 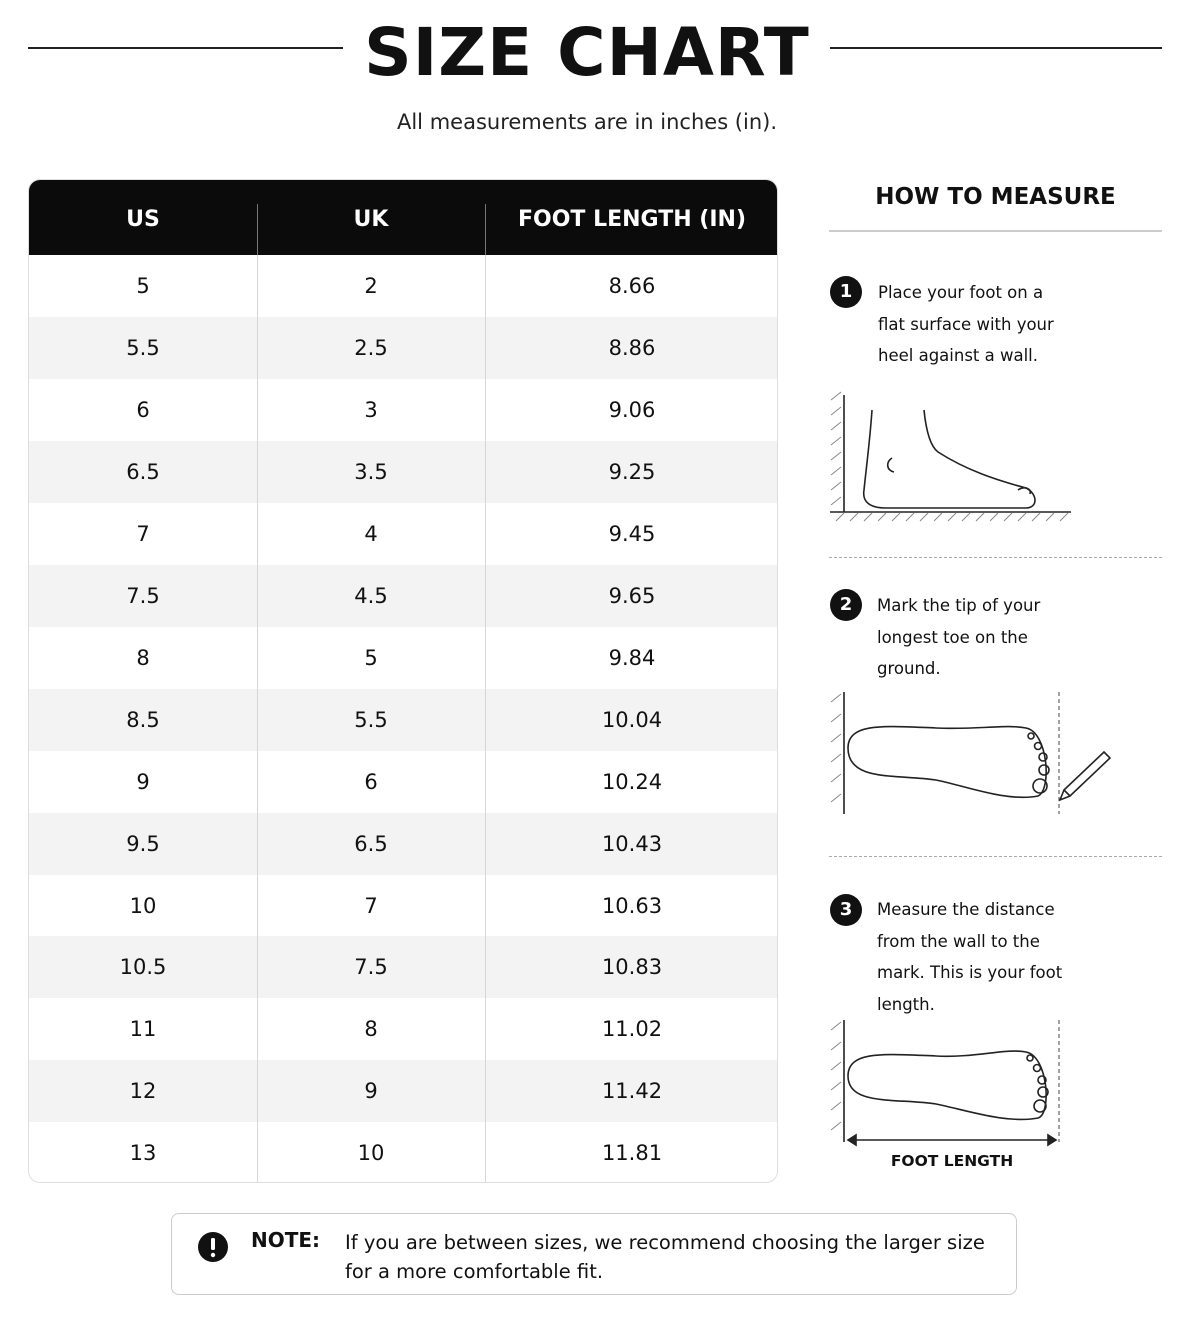 What do you see at coordinates (403, 1152) in the screenshot?
I see `table-row: 13 10 11.81` at bounding box center [403, 1152].